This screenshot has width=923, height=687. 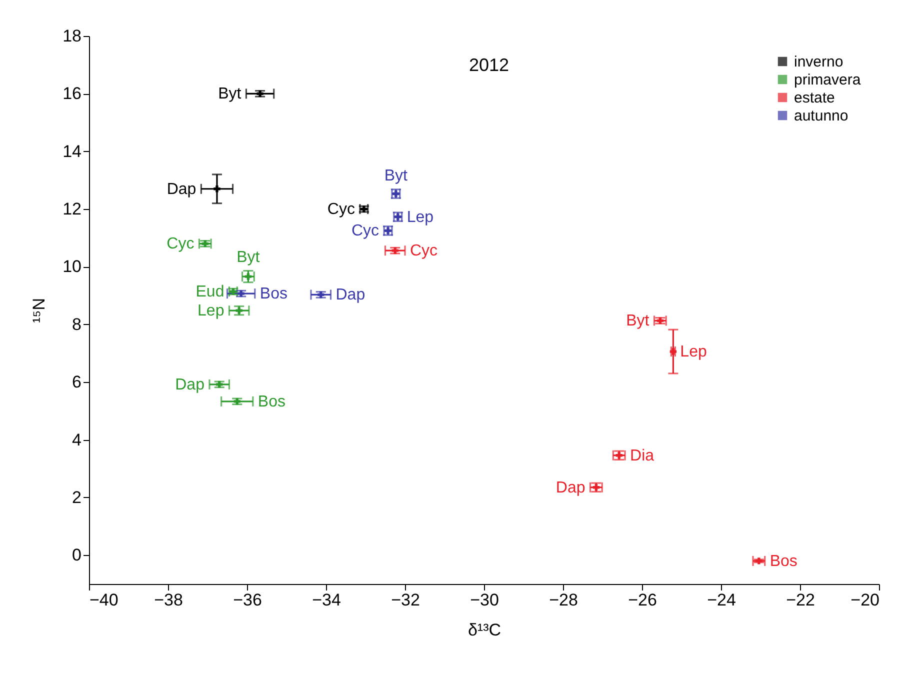 What do you see at coordinates (77, 382) in the screenshot?
I see `y-tick-label: 6` at bounding box center [77, 382].